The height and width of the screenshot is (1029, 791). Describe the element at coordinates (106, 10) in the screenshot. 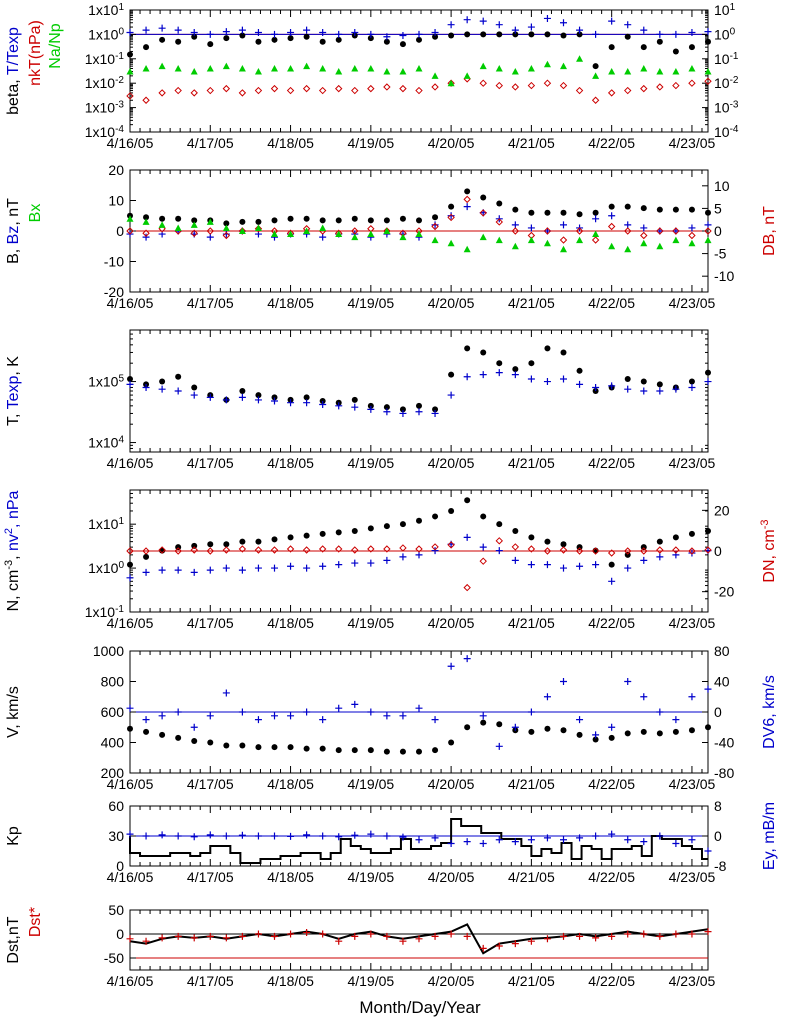

I see `panel-plasma-beta-y-tick-label-0: 1x10¹` at that location.